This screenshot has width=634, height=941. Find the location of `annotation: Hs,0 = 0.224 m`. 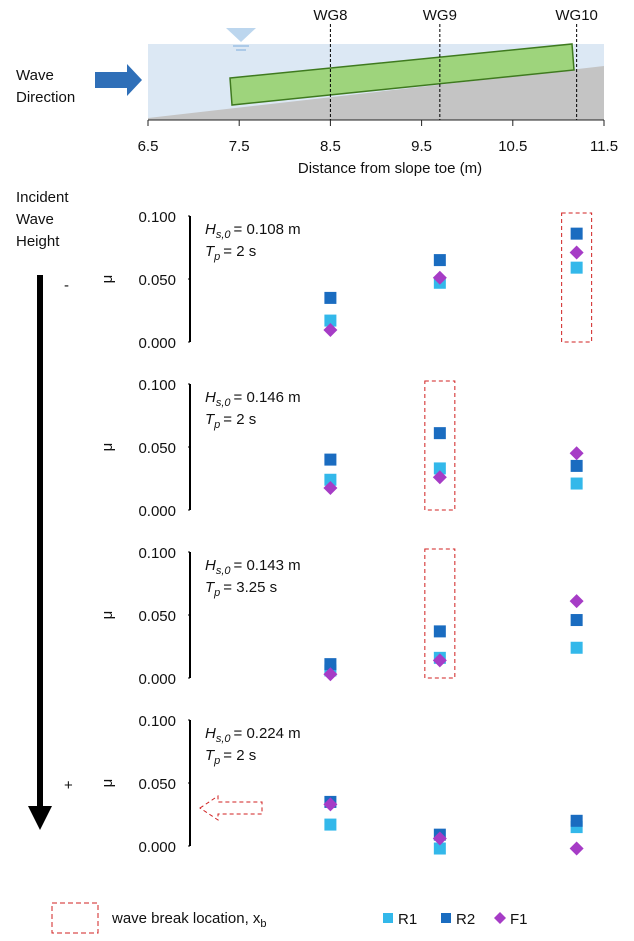

annotation: Hs,0 = 0.224 m is located at coordinates (253, 735).